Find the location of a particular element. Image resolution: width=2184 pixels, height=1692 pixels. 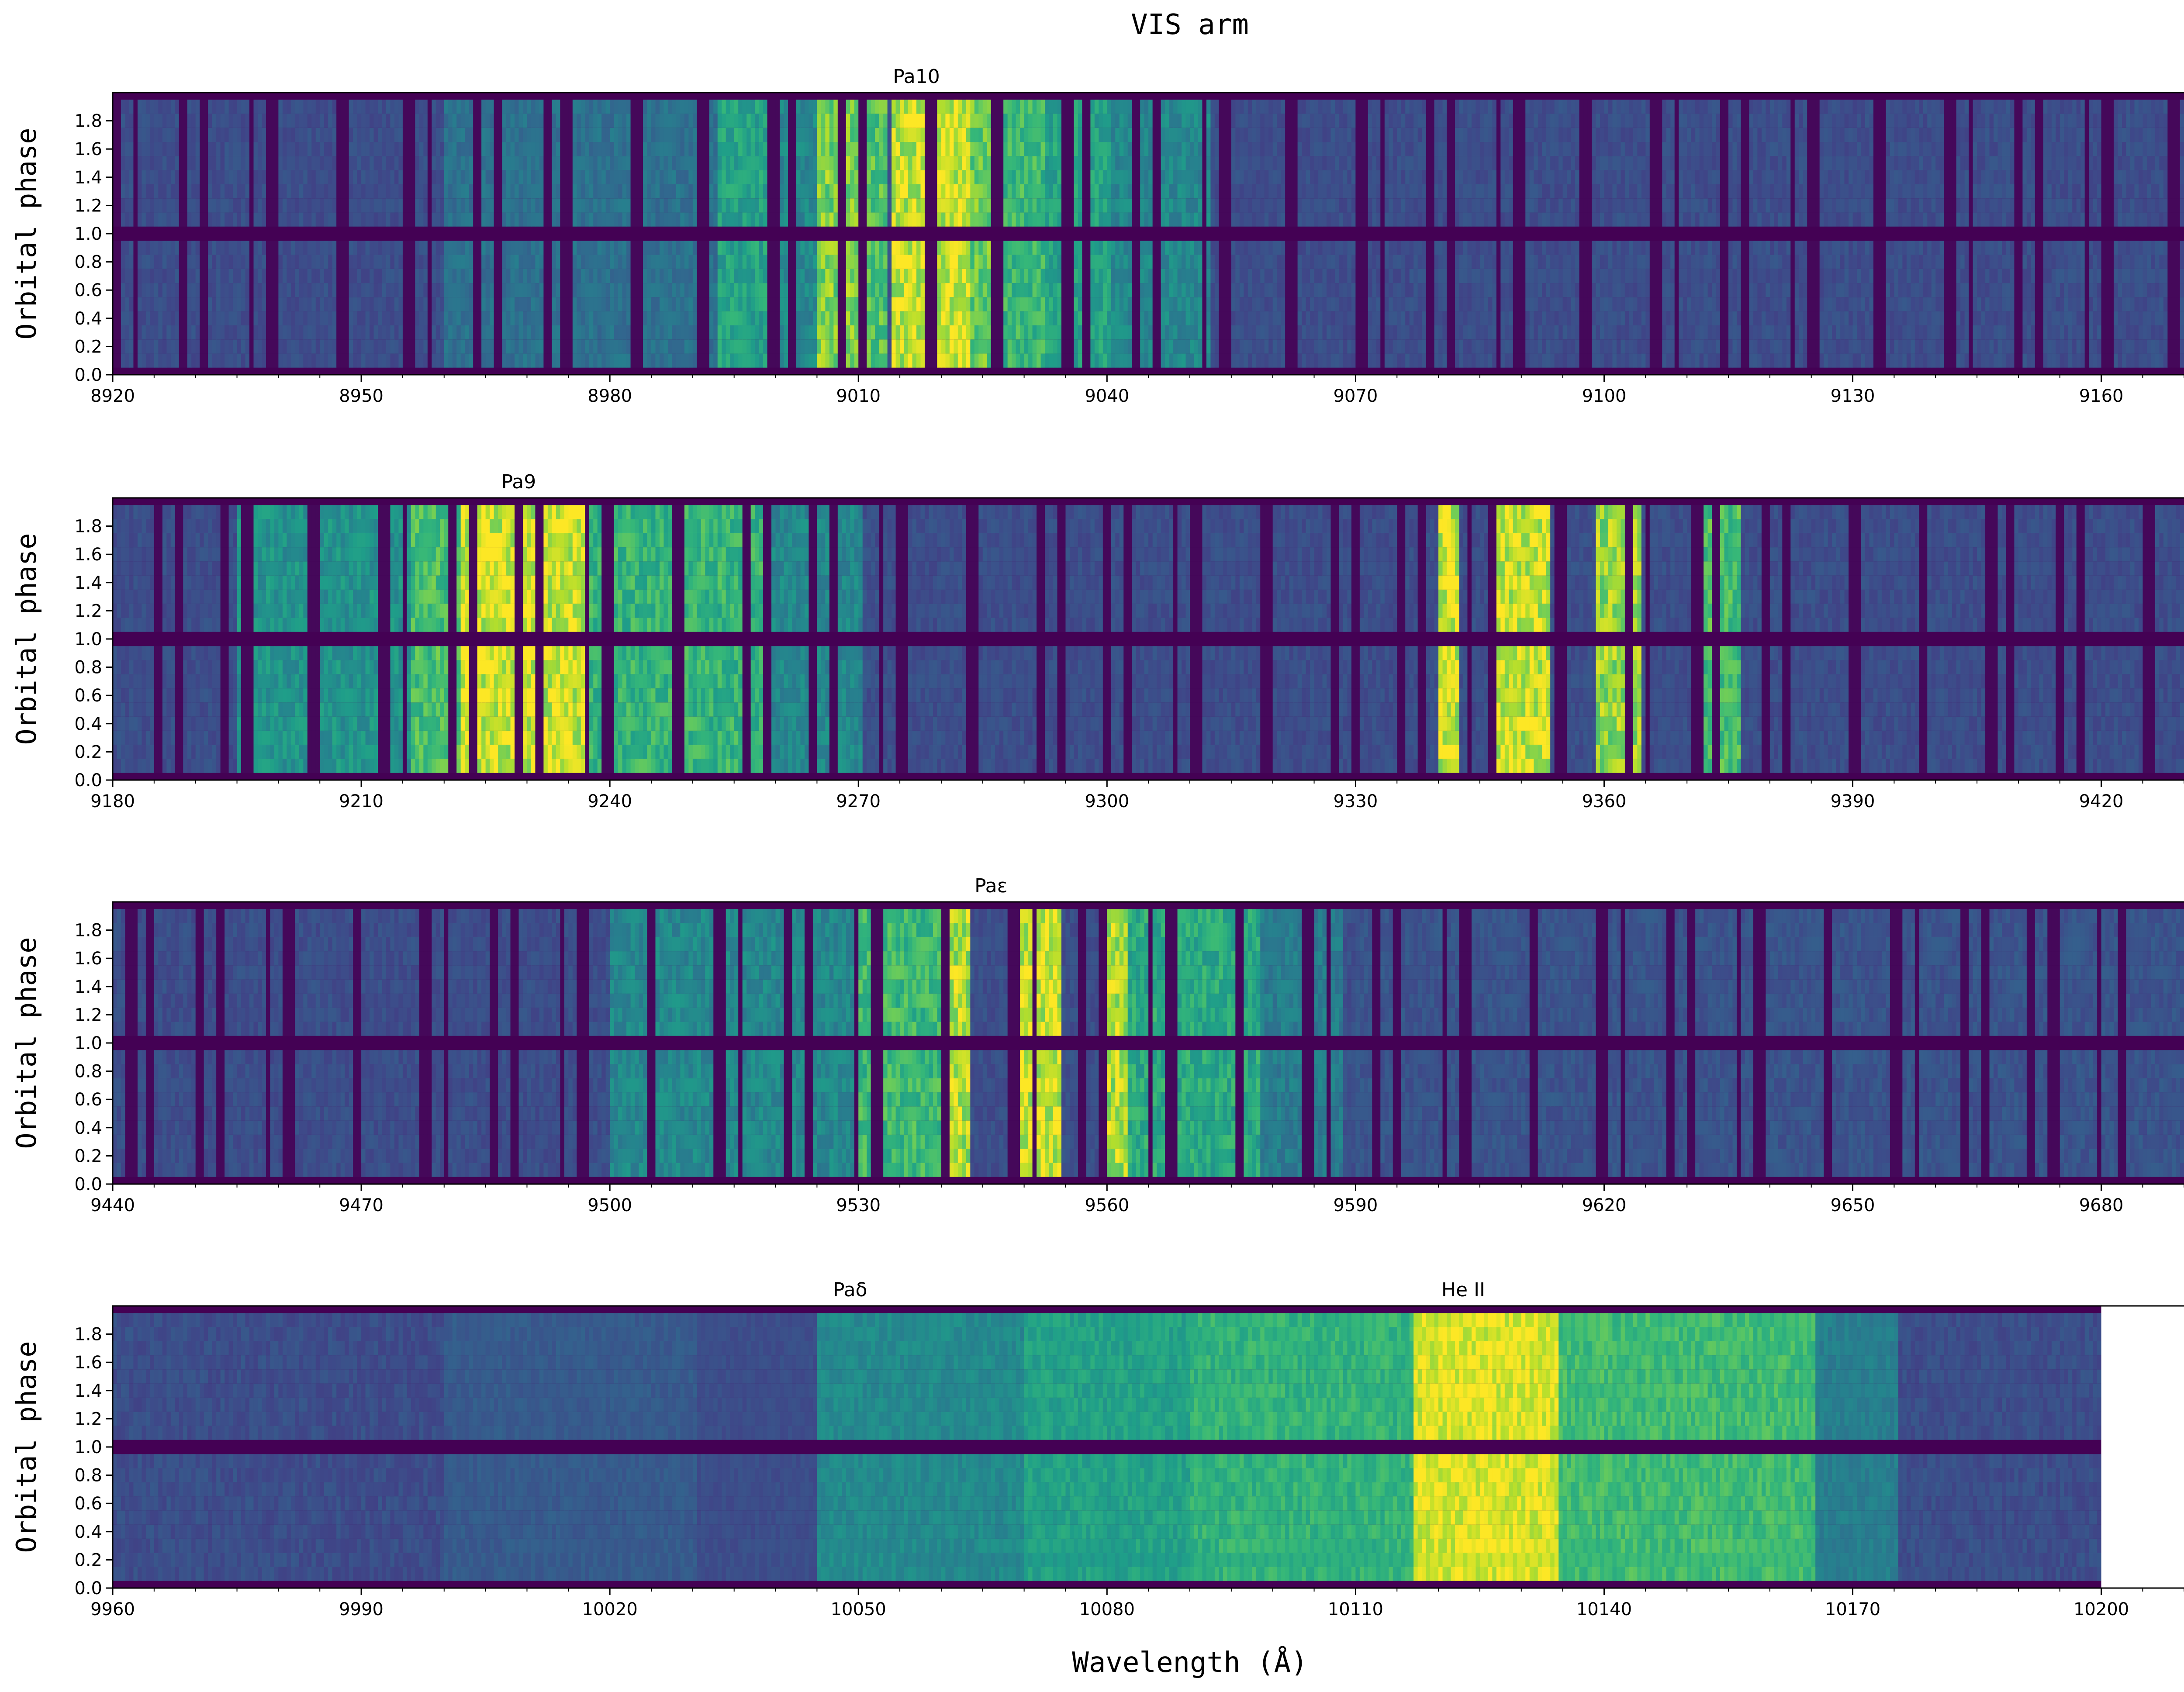

x-tick-label: 9530 is located at coordinates (858, 1205).